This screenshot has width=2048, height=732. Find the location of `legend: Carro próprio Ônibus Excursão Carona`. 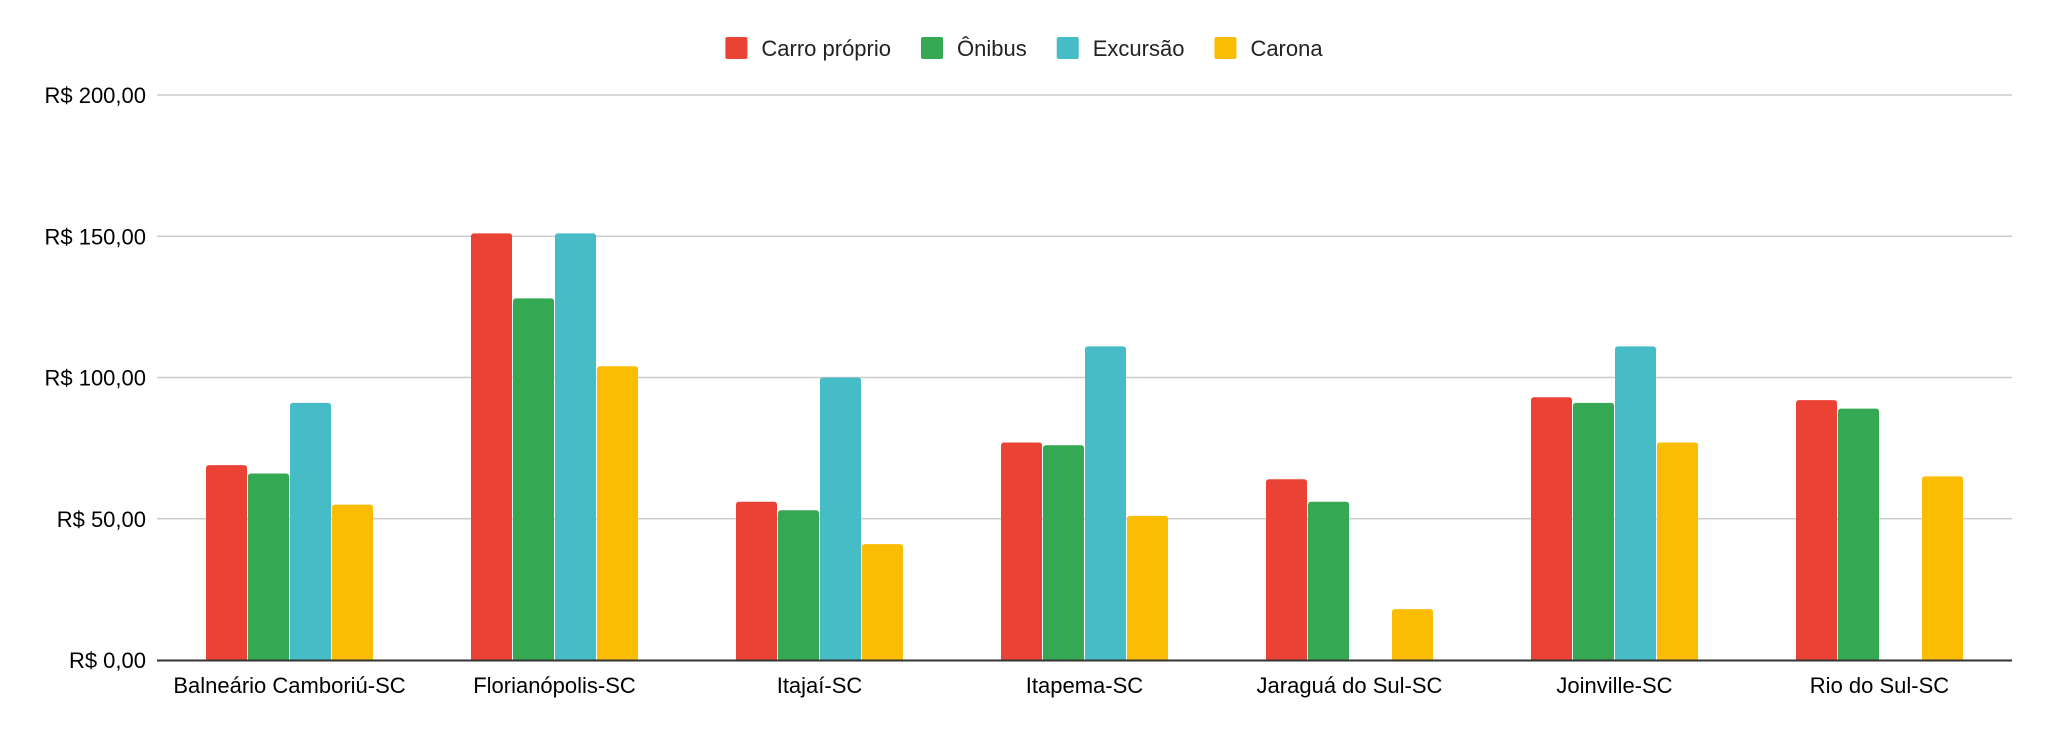

legend: Carro próprio Ônibus Excursão Carona is located at coordinates (1024, 48).